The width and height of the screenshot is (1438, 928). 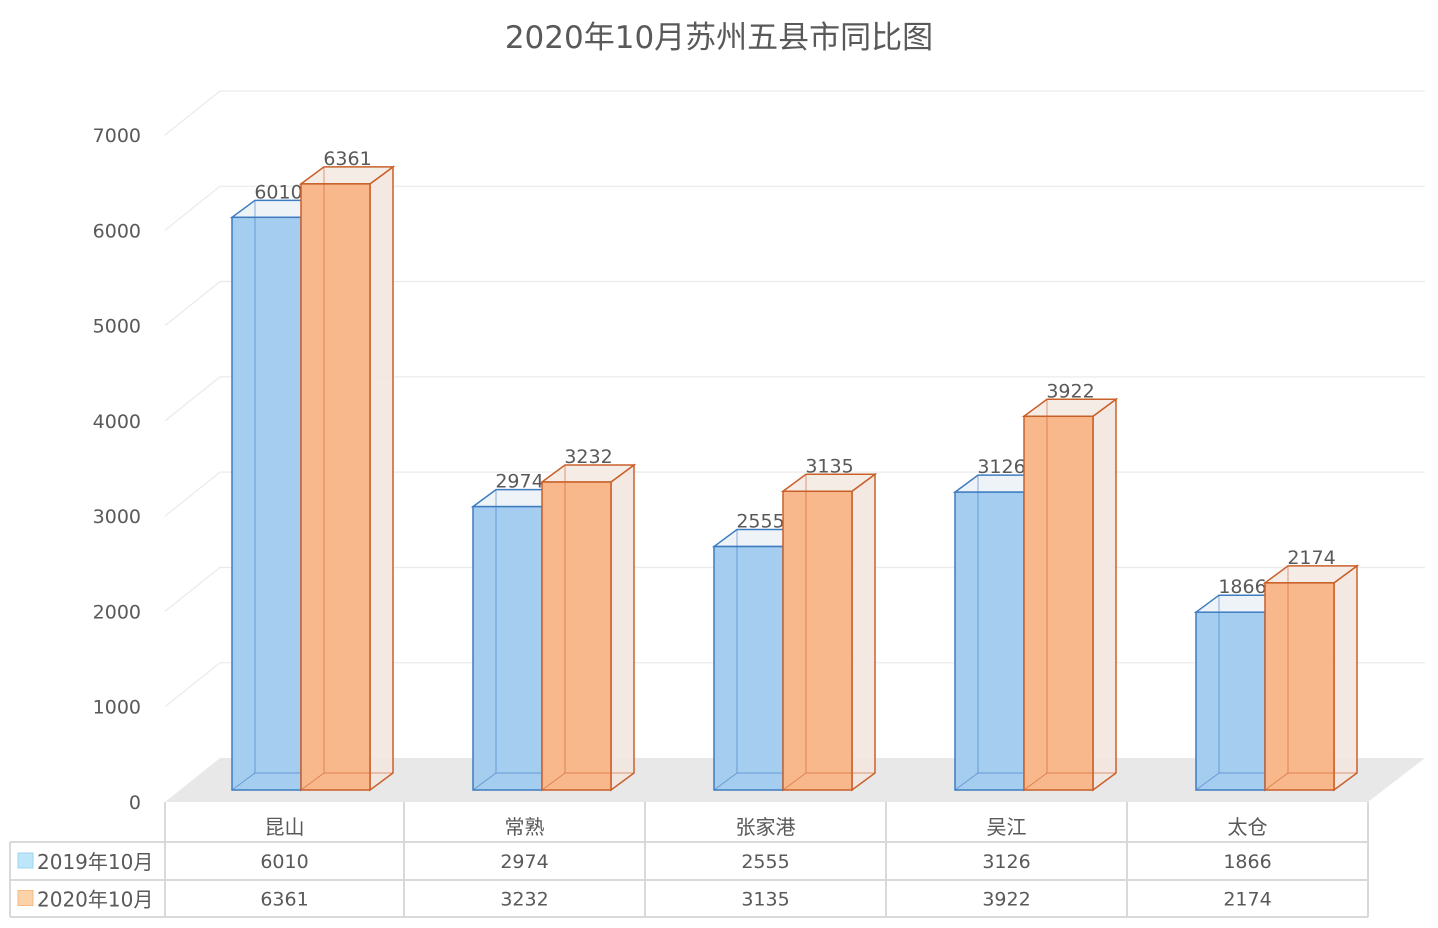 What do you see at coordinates (95, 862) in the screenshot?
I see `legend-label: 2019年10月` at bounding box center [95, 862].